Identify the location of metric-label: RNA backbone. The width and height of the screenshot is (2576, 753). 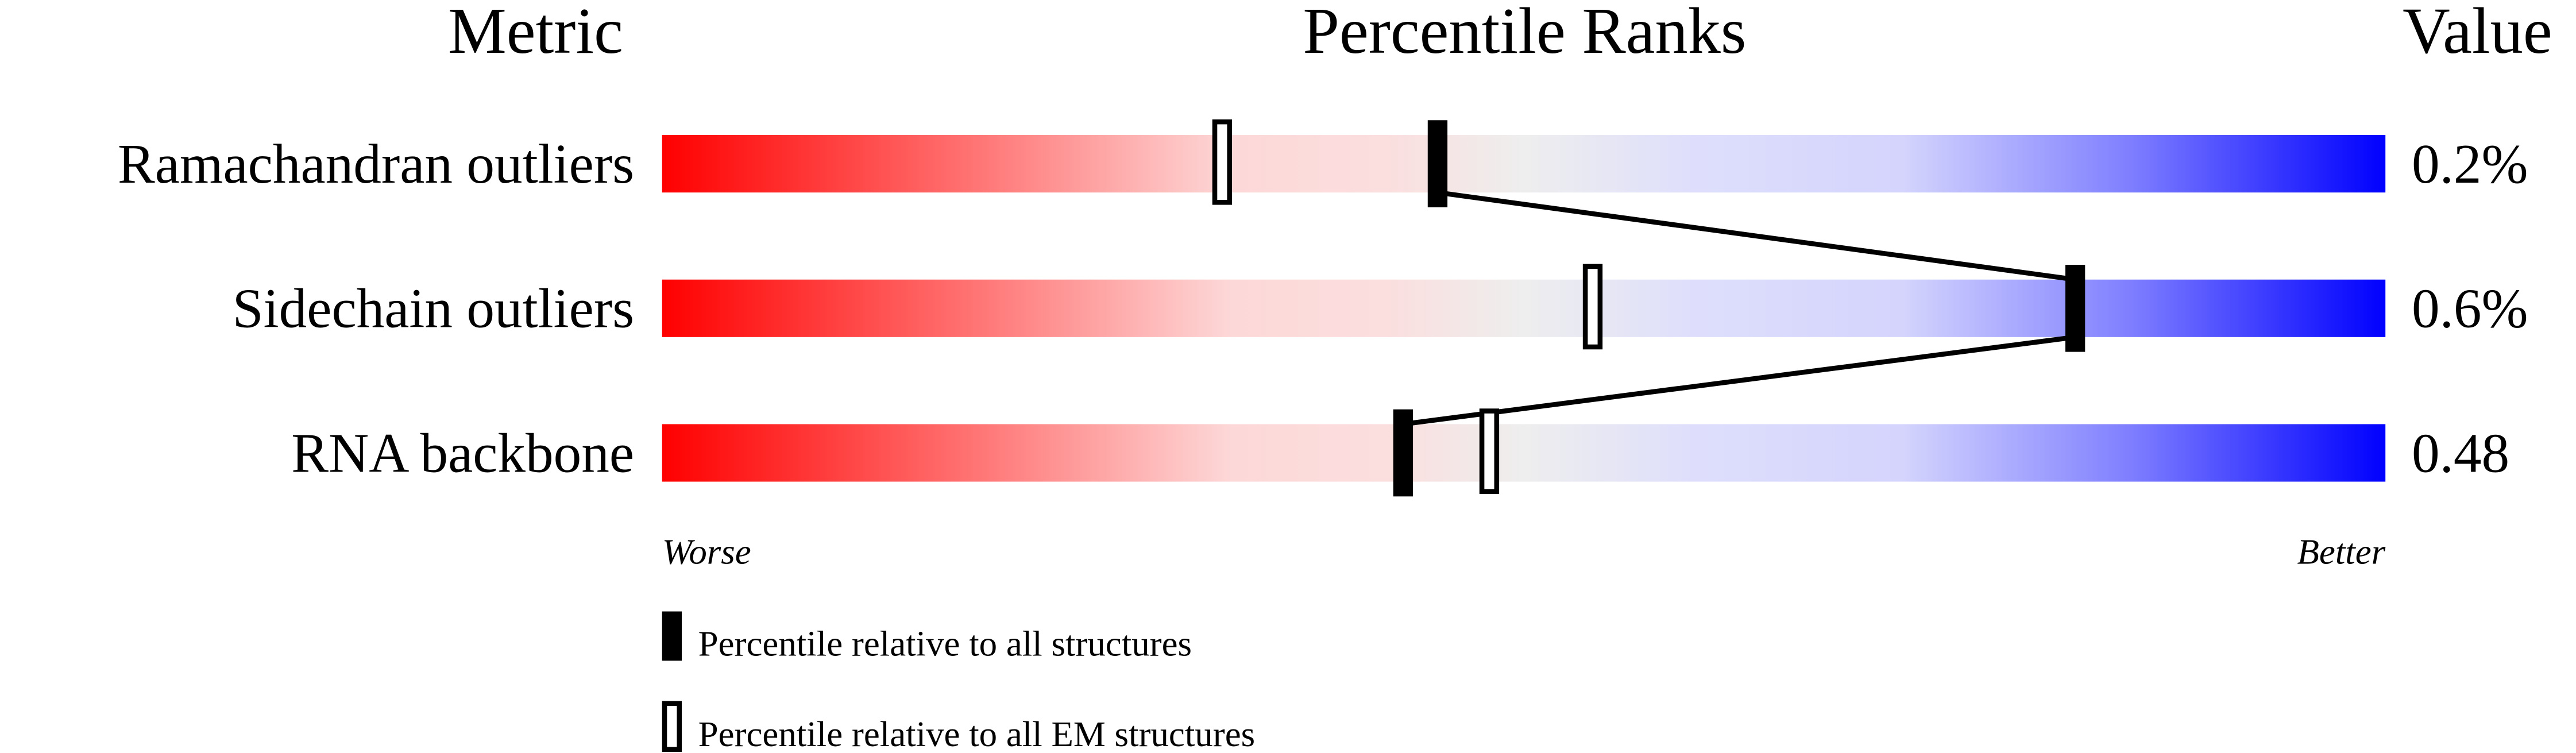
(462, 453).